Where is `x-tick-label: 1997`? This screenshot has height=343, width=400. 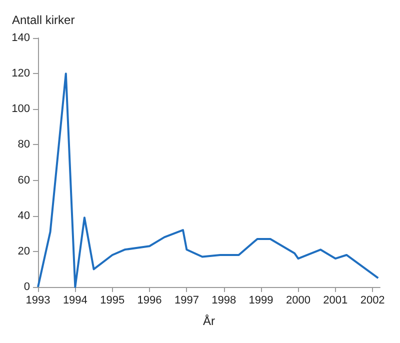 x-tick-label: 1997 is located at coordinates (186, 300).